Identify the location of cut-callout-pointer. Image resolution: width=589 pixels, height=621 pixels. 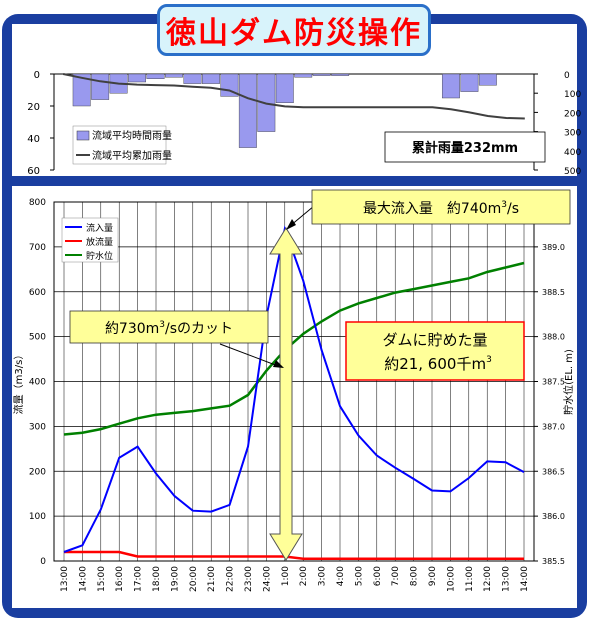
(249, 355).